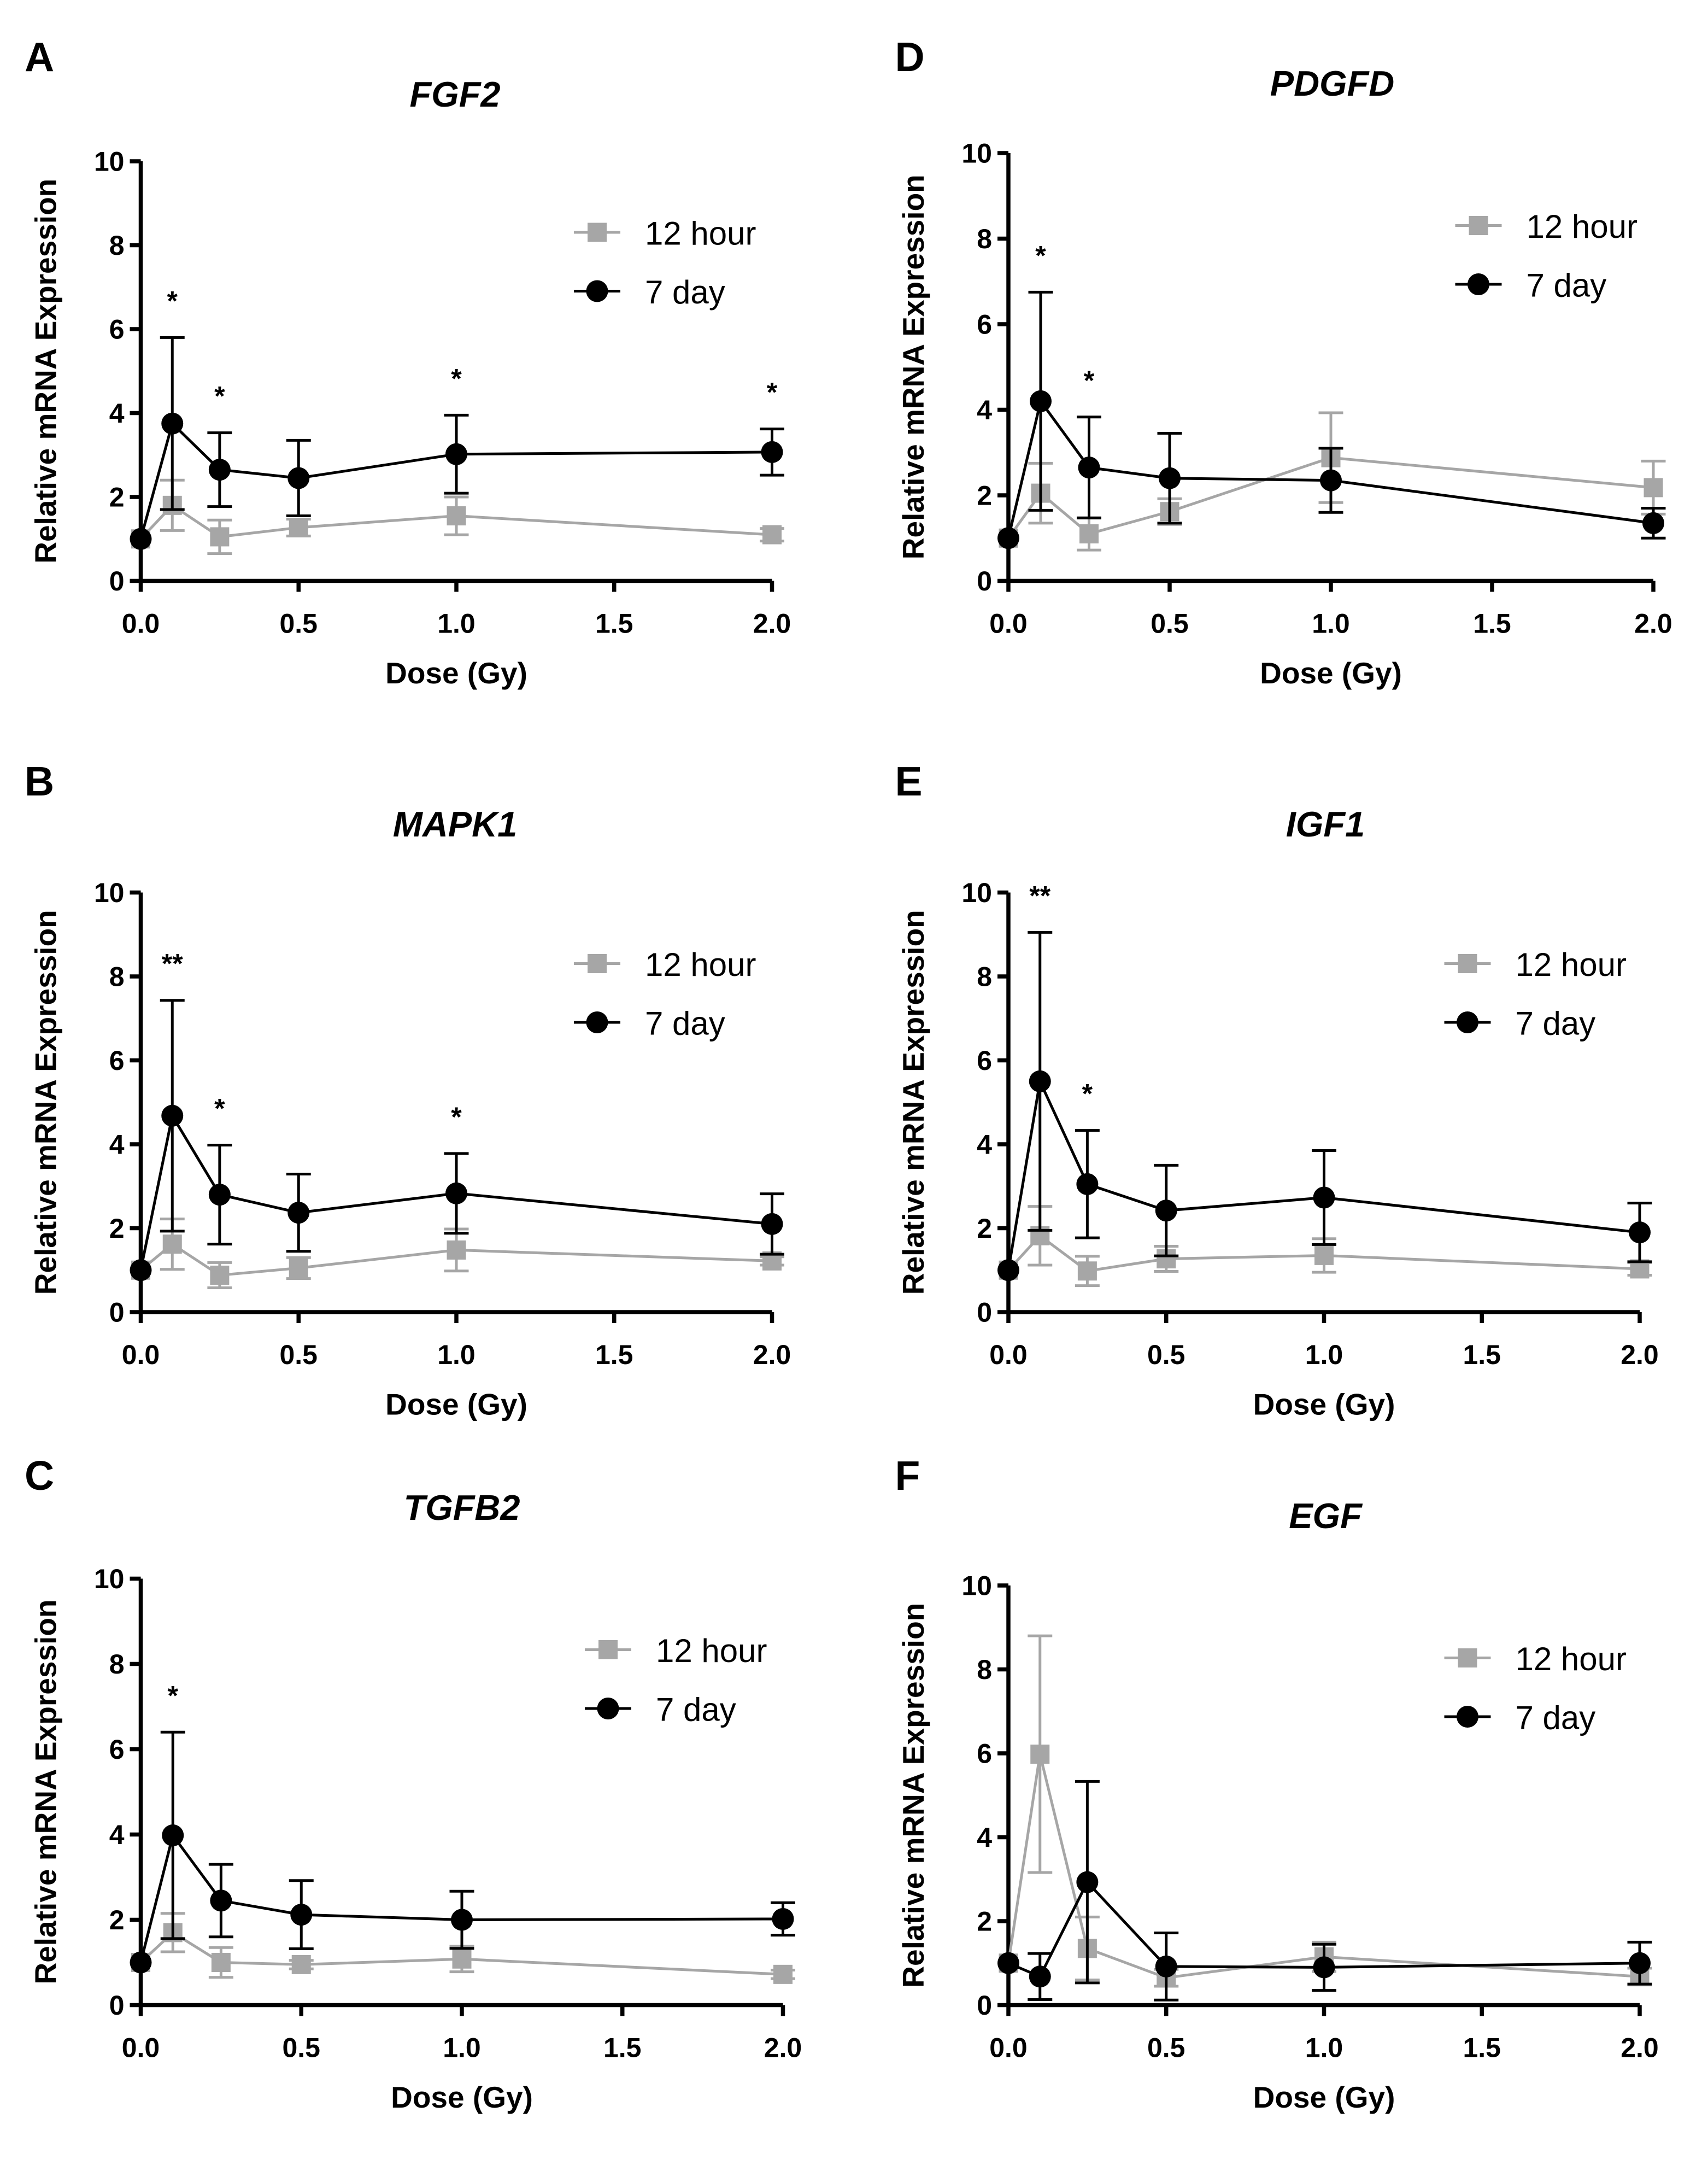 The height and width of the screenshot is (2165, 1708). What do you see at coordinates (1326, 824) in the screenshot?
I see `chart-title: IGF1` at bounding box center [1326, 824].